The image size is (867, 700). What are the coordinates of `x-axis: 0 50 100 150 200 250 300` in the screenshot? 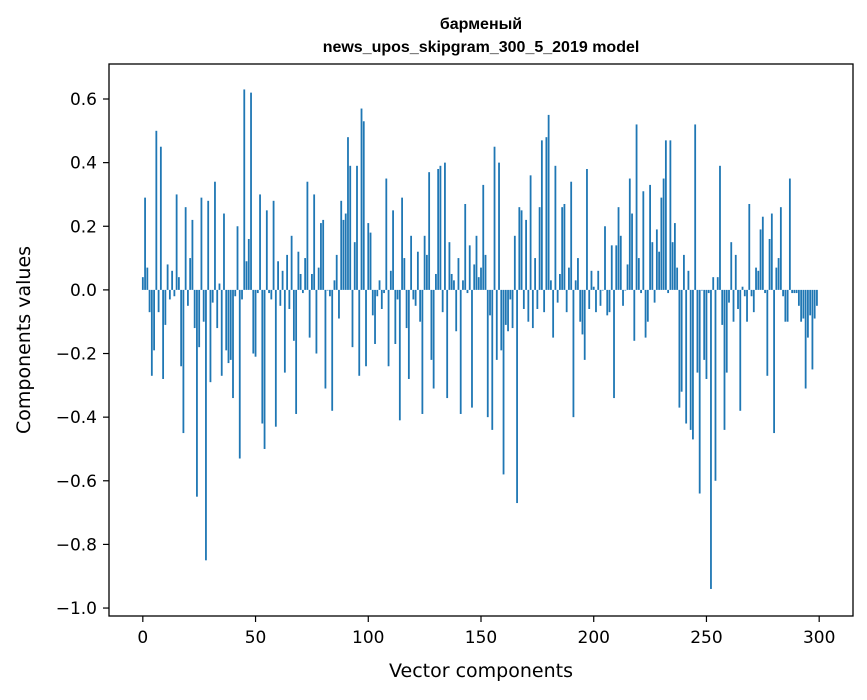 It's located at (486, 632).